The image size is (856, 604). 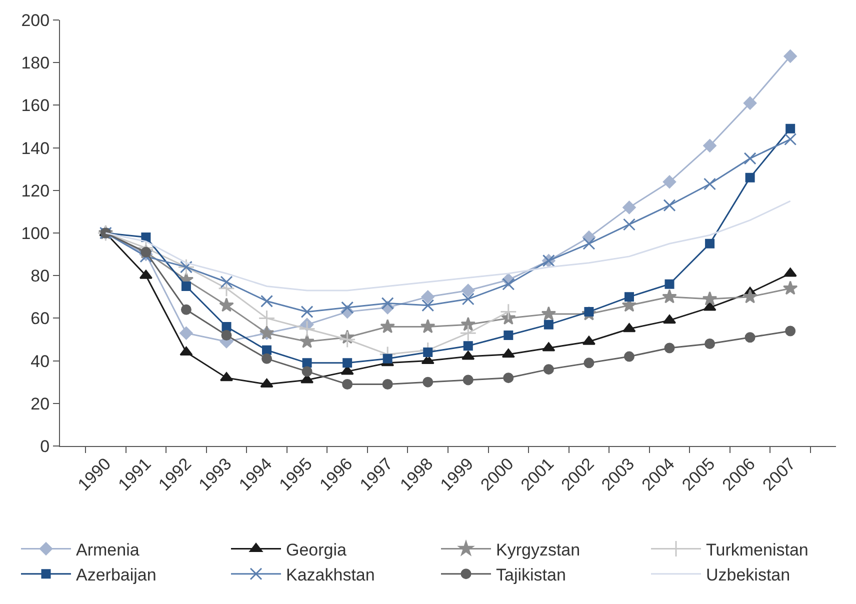 I want to click on y-tick-label: 60, so click(x=40, y=318).